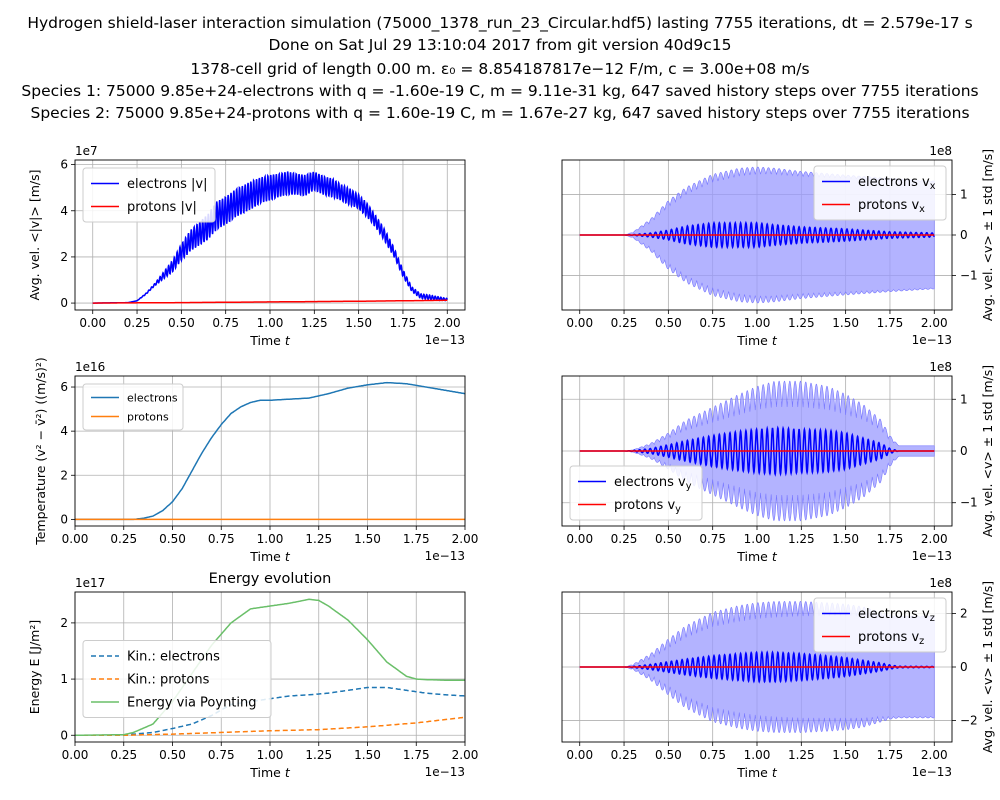 The width and height of the screenshot is (1000, 800). What do you see at coordinates (133, 407) in the screenshot?
I see `legend-temperature: electrons protons` at bounding box center [133, 407].